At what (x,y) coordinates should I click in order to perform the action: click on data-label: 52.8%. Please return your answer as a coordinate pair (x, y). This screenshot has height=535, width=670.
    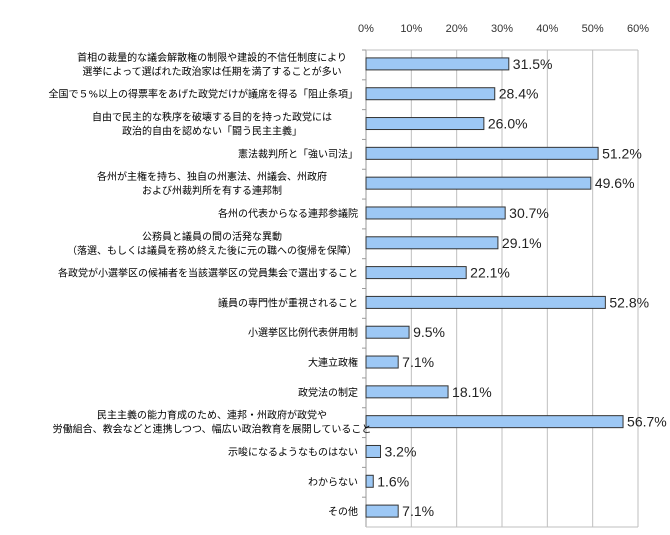
    Looking at the image, I should click on (629, 302).